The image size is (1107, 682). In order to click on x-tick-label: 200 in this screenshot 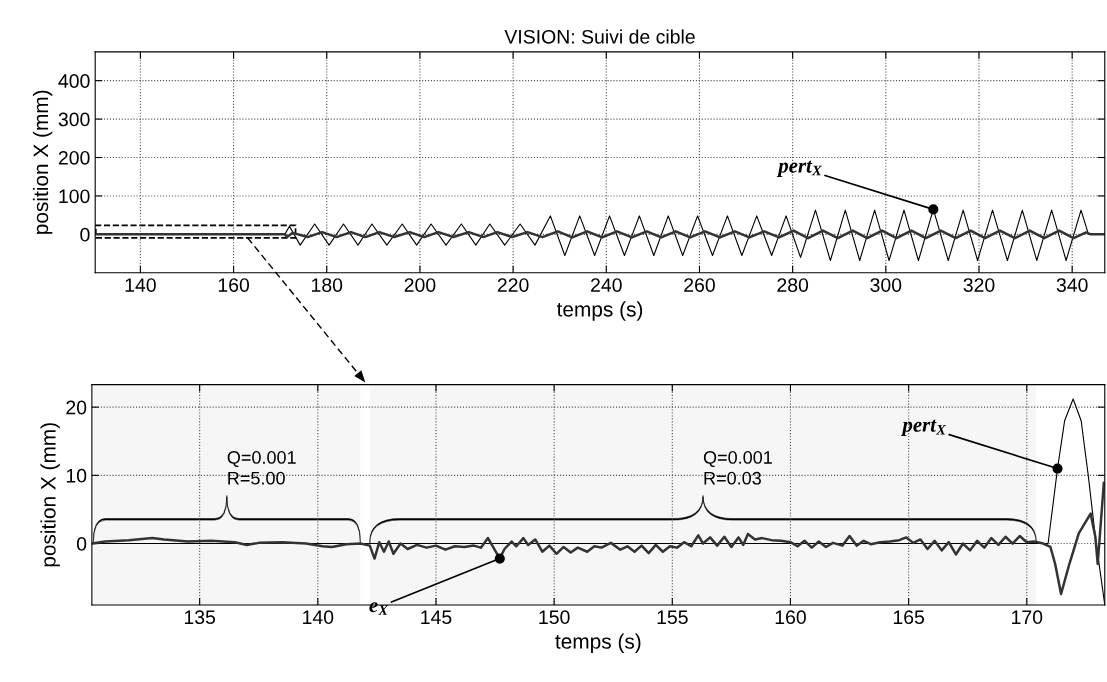, I will do `click(420, 285)`.